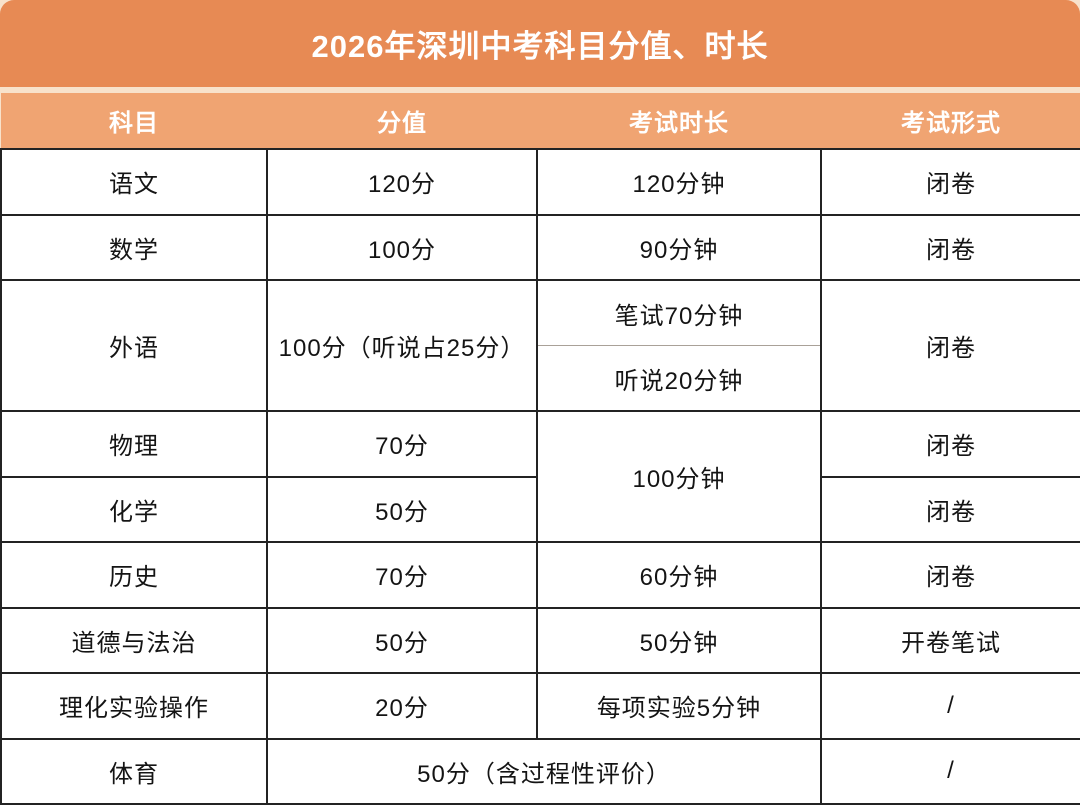  I want to click on title-bar: 2026年深圳中考科目分值、时长, so click(540, 44).